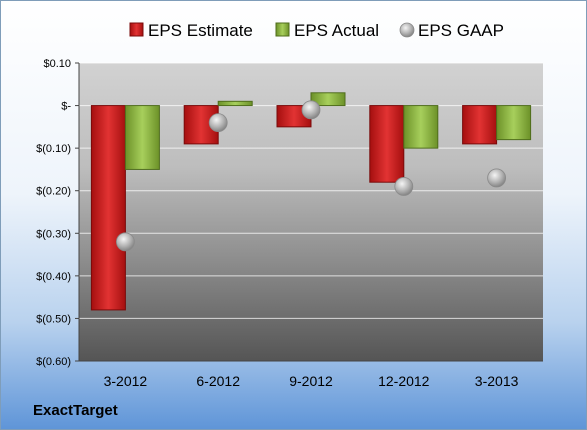  Describe the element at coordinates (404, 186) in the screenshot. I see `marker-eps-gaap-12-2012` at that location.